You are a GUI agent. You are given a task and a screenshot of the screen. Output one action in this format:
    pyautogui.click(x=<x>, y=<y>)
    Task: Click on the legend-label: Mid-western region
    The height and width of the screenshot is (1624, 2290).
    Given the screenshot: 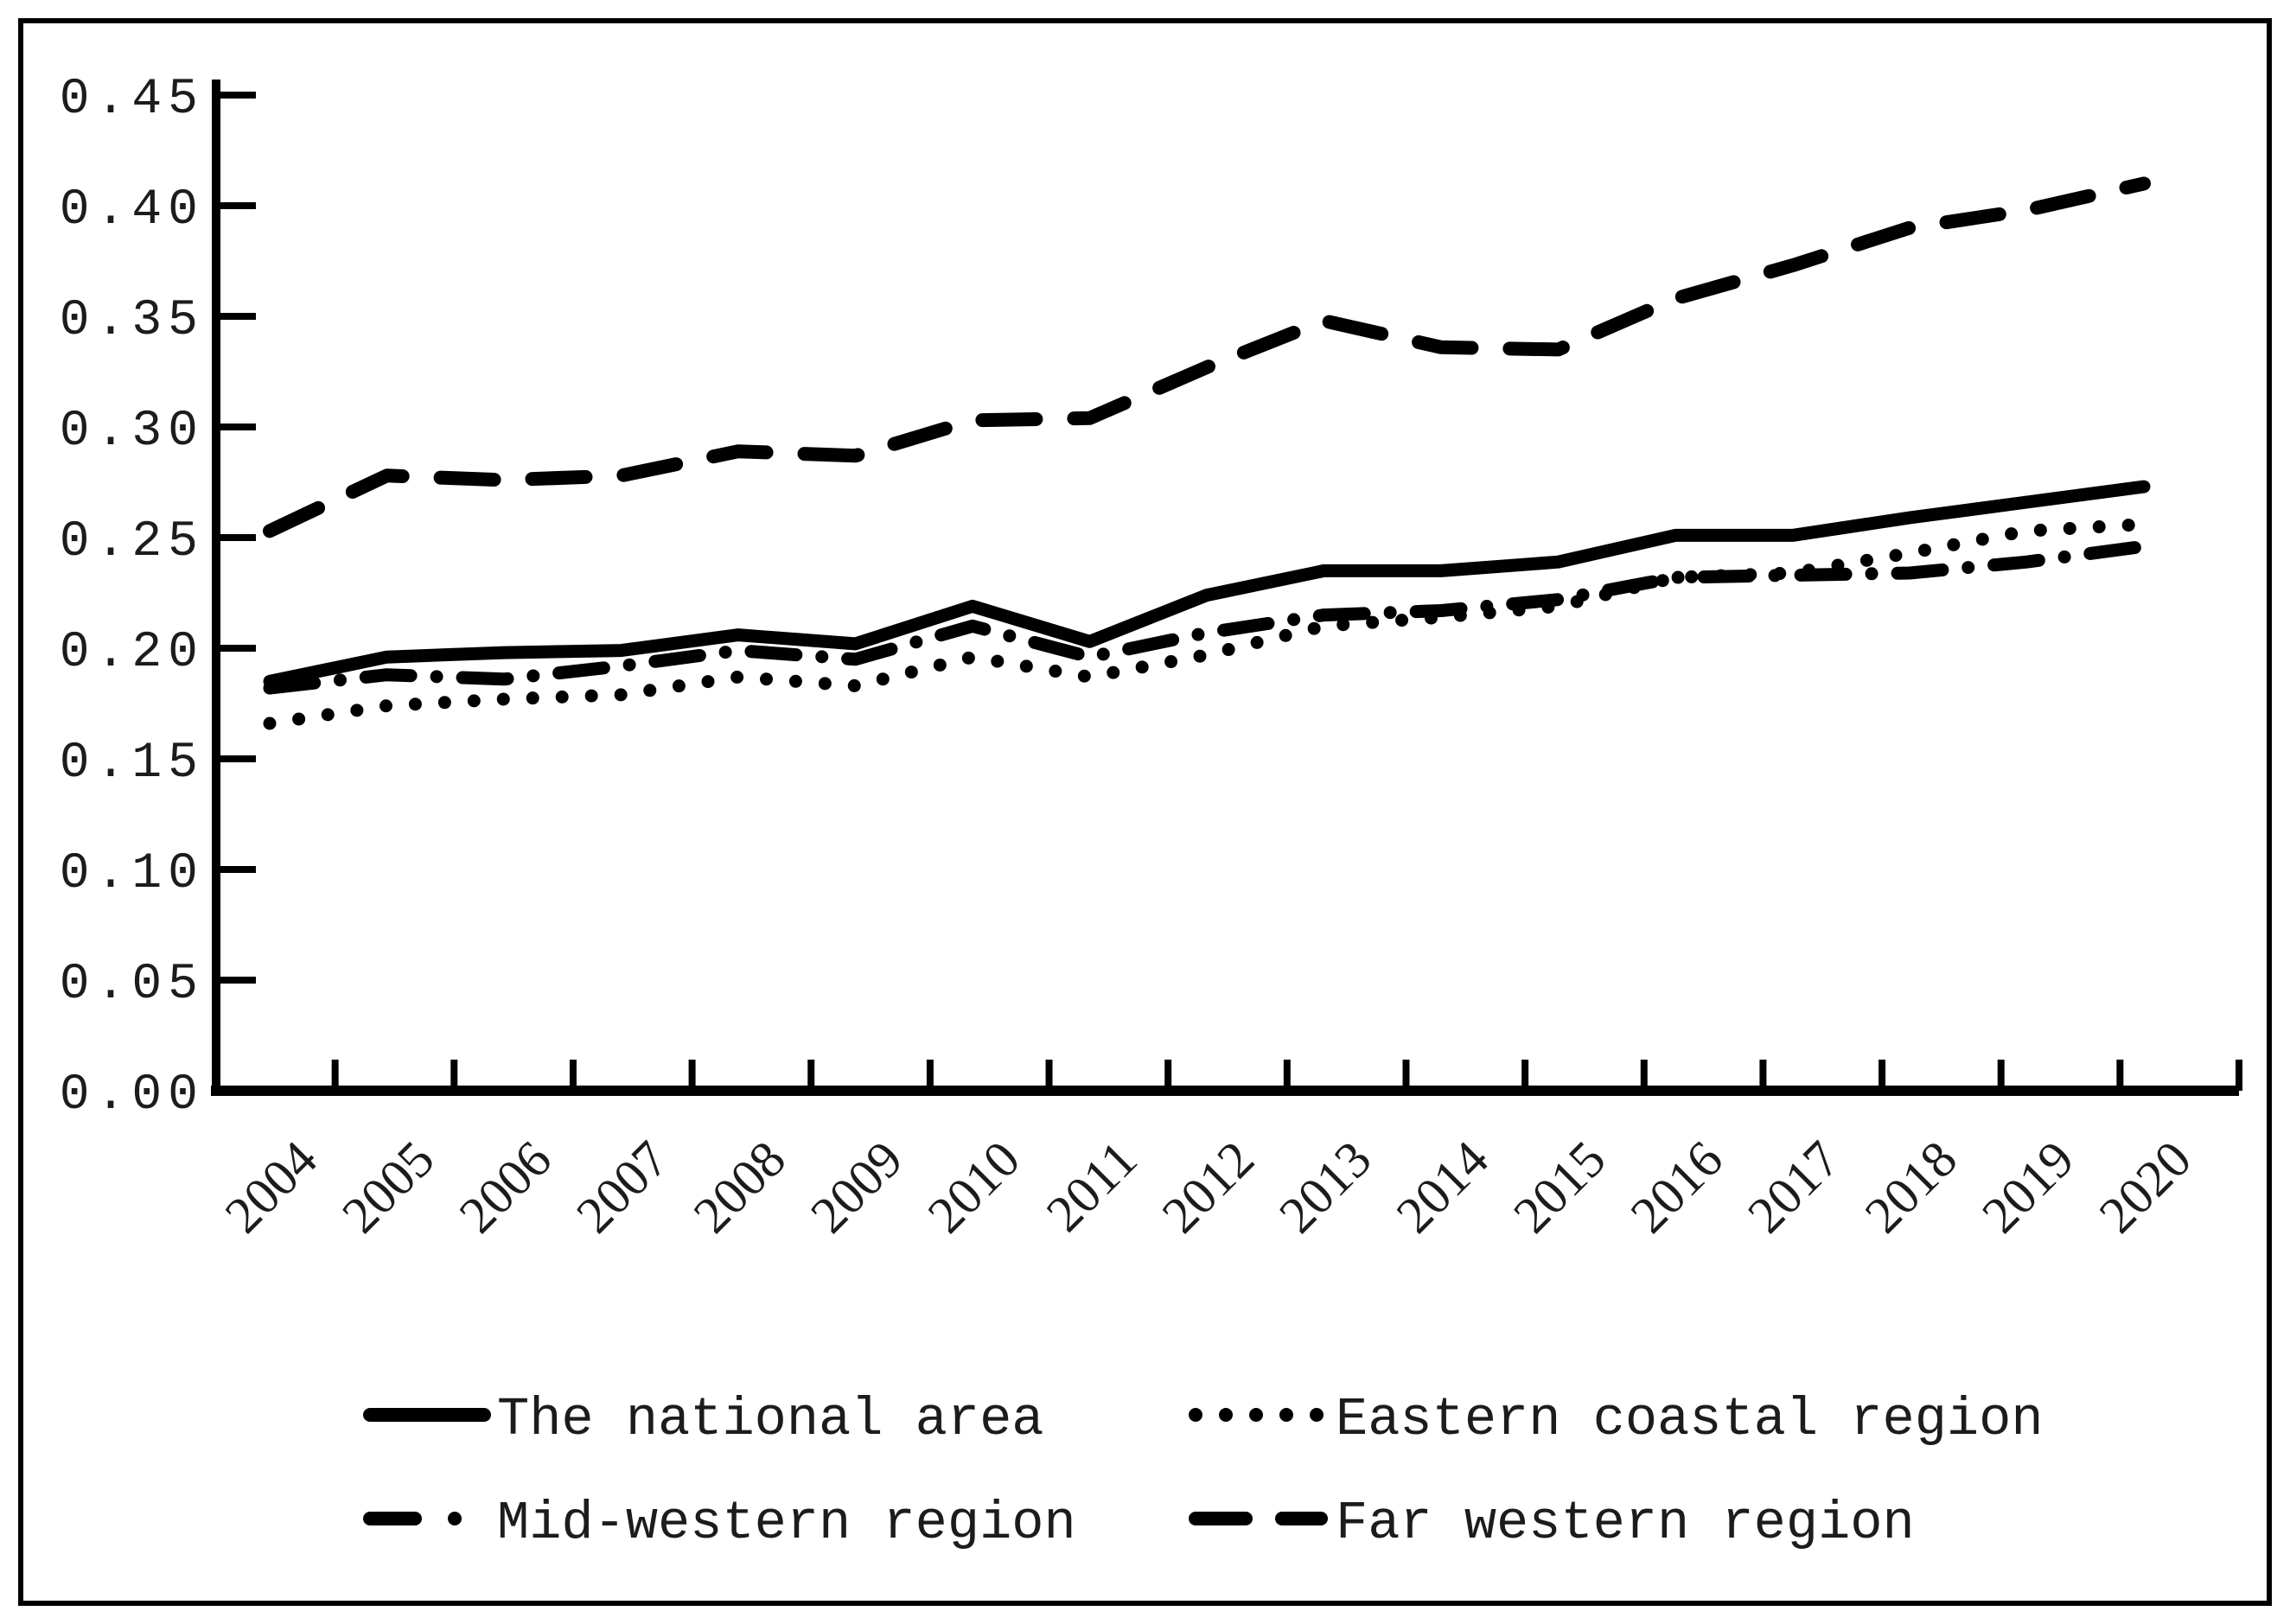 What is the action you would take?
    pyautogui.click(x=786, y=1523)
    